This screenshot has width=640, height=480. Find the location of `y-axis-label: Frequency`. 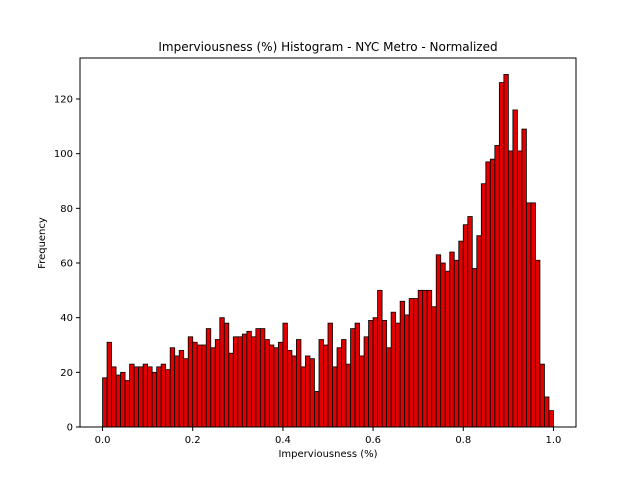

y-axis-label: Frequency is located at coordinates (42, 243).